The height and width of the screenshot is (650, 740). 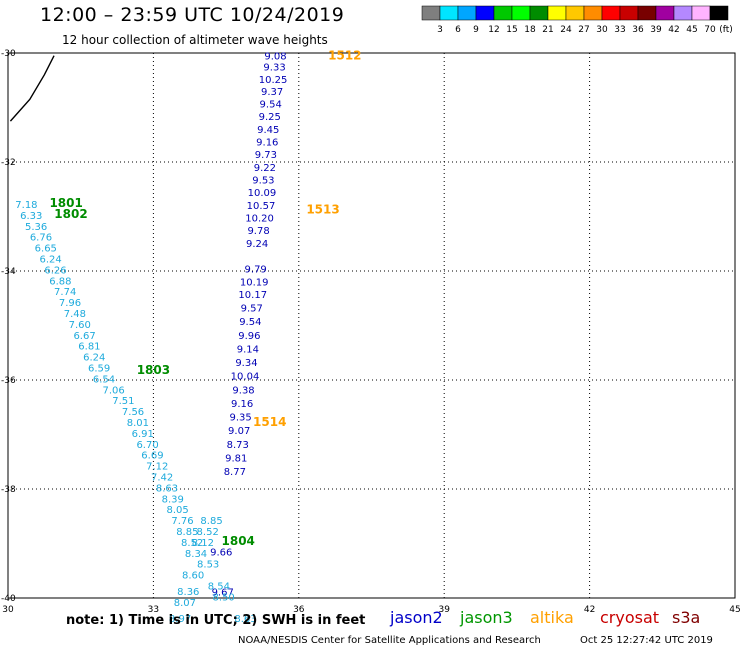 What do you see at coordinates (89, 347) in the screenshot?
I see `swh-value-label: 6.81` at bounding box center [89, 347].